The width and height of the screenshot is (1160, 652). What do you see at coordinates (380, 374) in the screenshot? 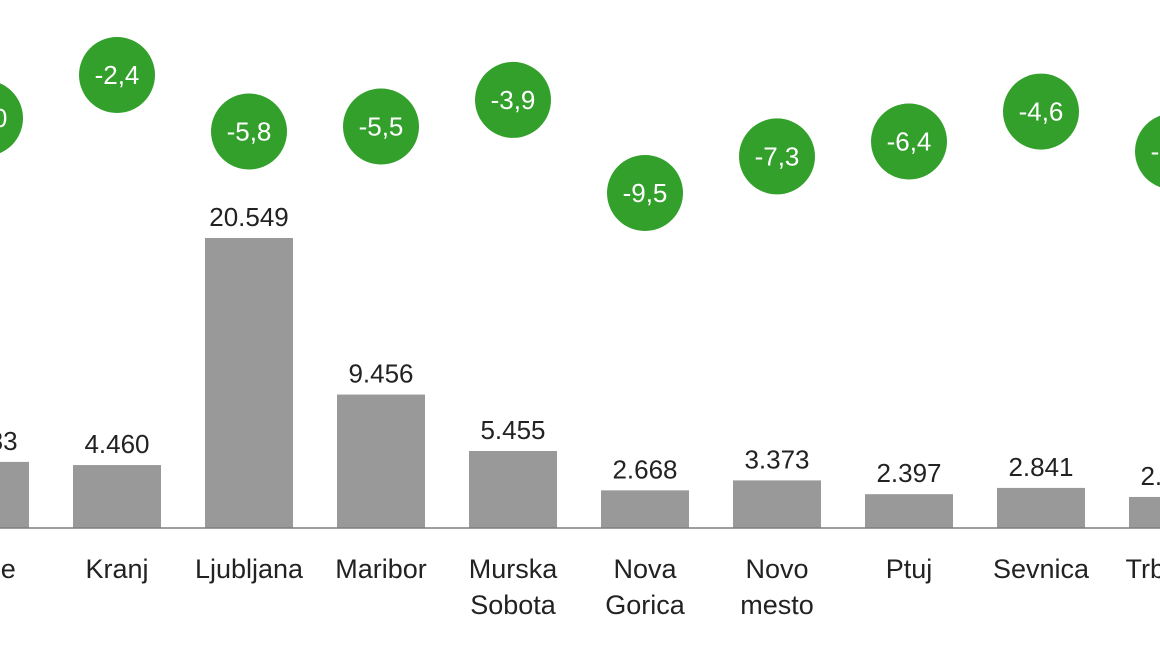
I see `bar-value-label: 9.456` at bounding box center [380, 374].